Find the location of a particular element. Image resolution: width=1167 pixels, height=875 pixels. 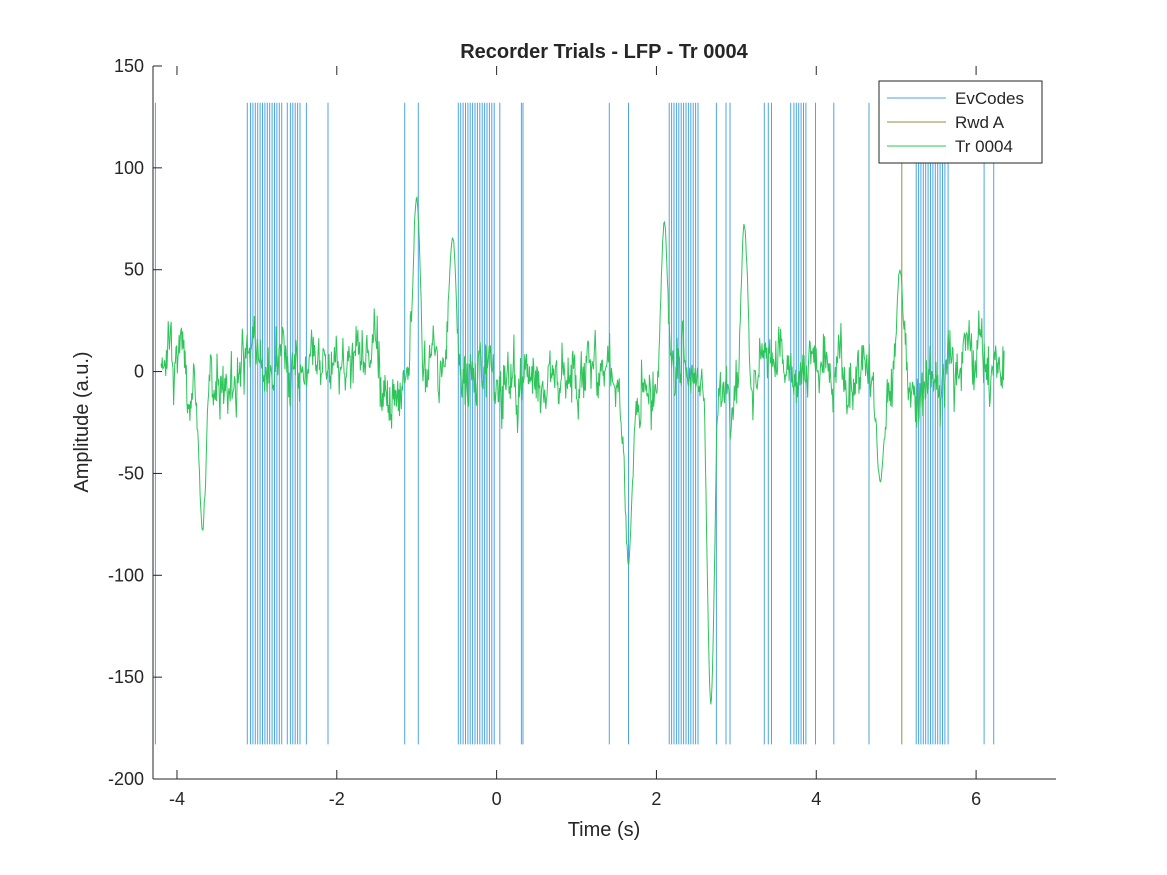

y-tick-label: 150 is located at coordinates (129, 66).